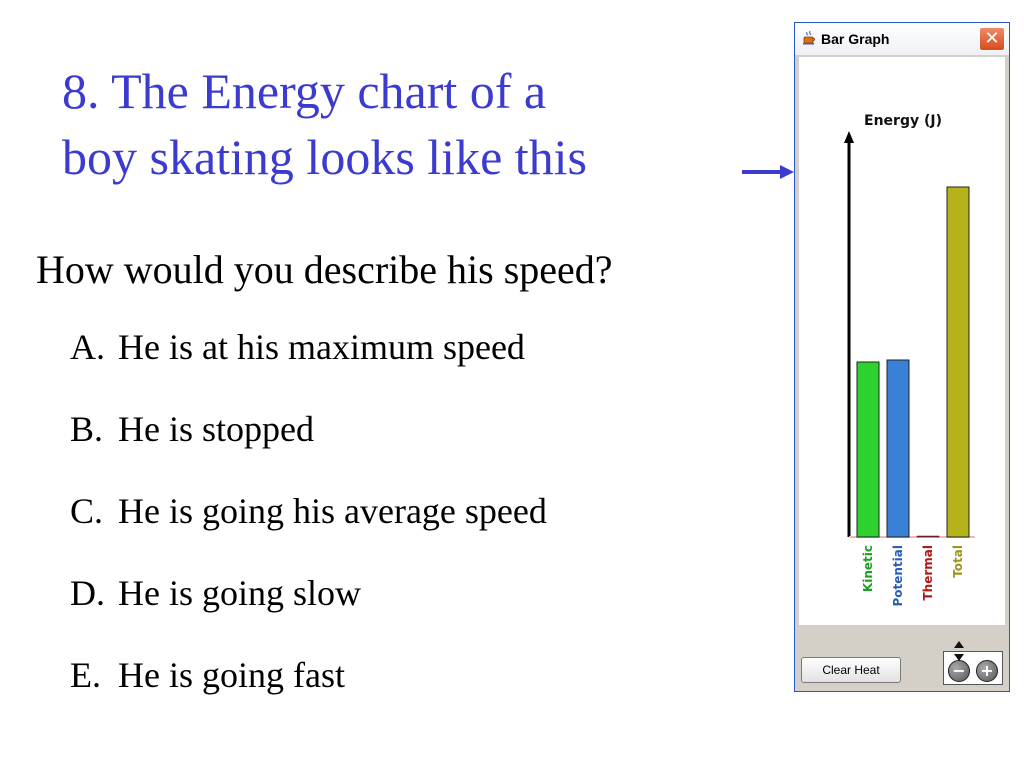 The width and height of the screenshot is (1024, 768). Describe the element at coordinates (239, 593) in the screenshot. I see `option-text: He is going slow` at that location.